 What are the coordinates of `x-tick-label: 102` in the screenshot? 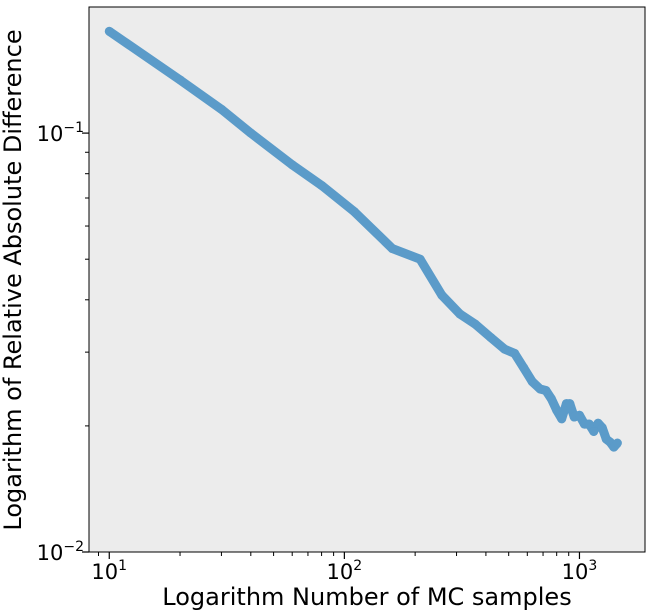 It's located at (345, 571).